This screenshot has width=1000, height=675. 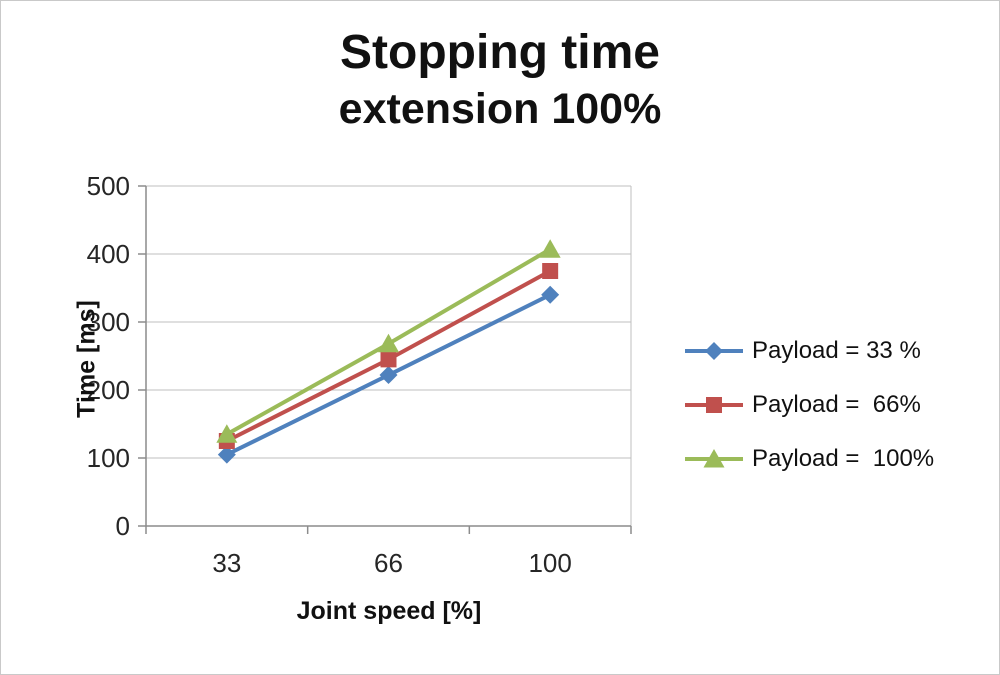 What do you see at coordinates (388, 563) in the screenshot?
I see `x-tick-label: 66` at bounding box center [388, 563].